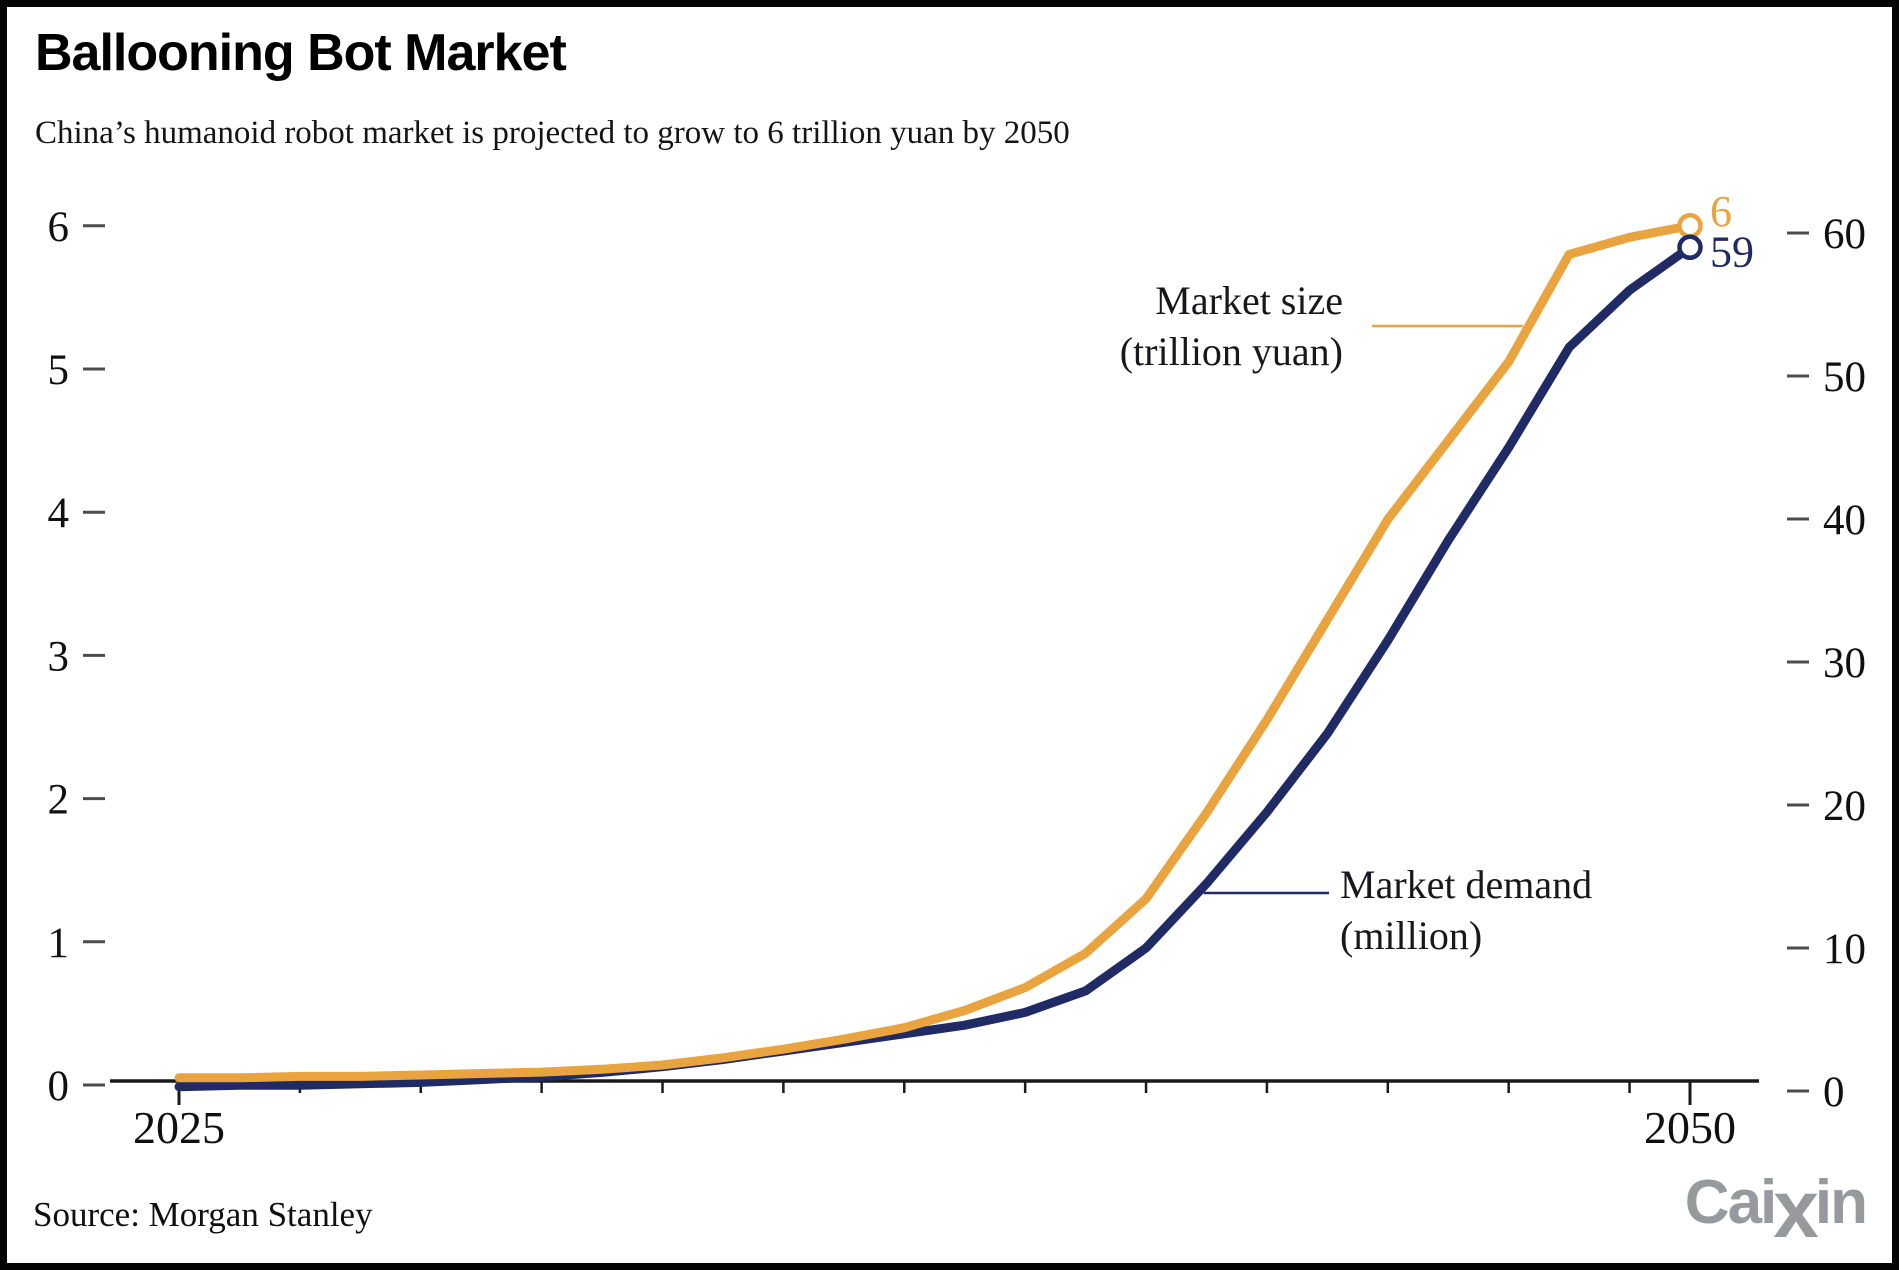 The height and width of the screenshot is (1270, 1899). Describe the element at coordinates (1411, 935) in the screenshot. I see `series-label-market-demand-line2: (million)` at that location.